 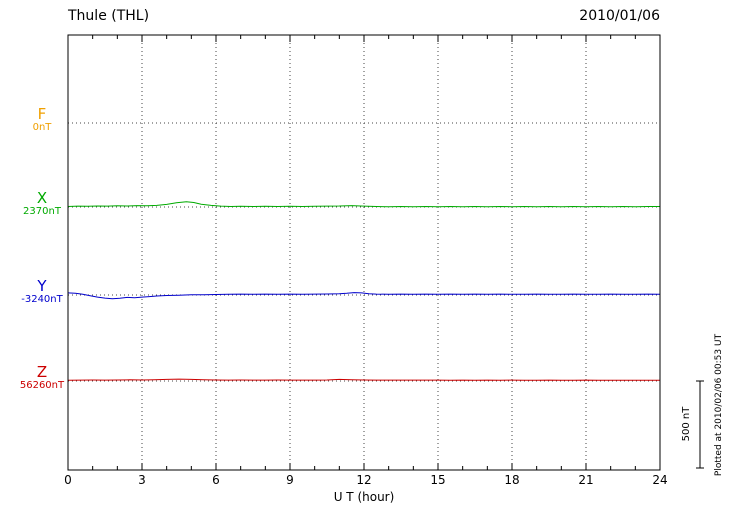 I want to click on x-tick-label: 21, so click(x=586, y=480).